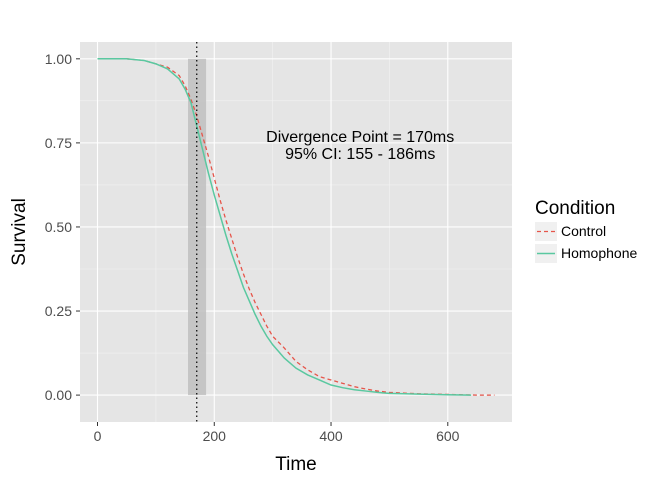 The width and height of the screenshot is (672, 480). What do you see at coordinates (331, 436) in the screenshot?
I see `x-tick-label: 400` at bounding box center [331, 436].